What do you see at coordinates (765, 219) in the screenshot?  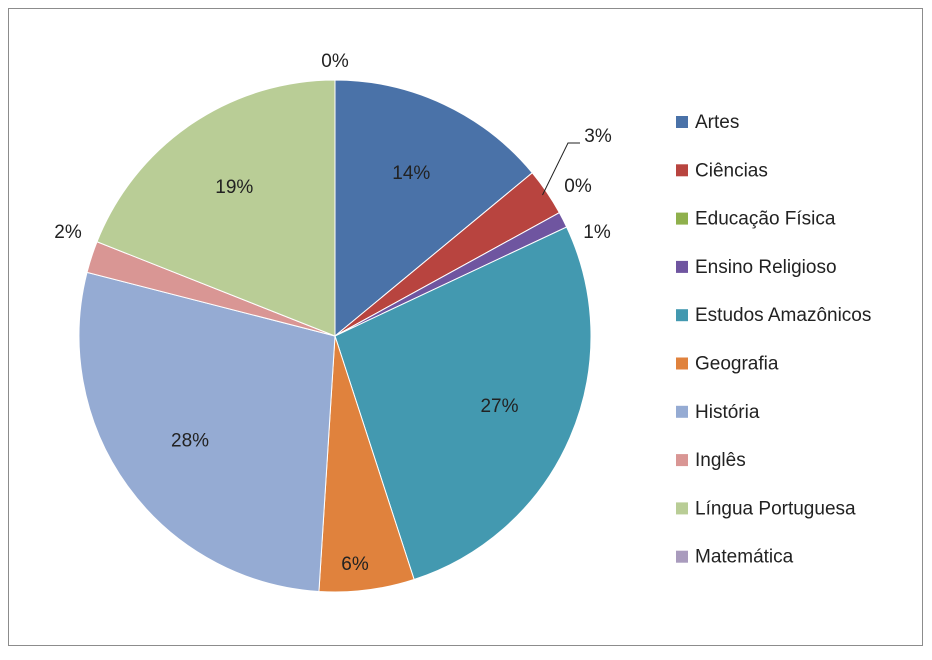 I see `legend-label: Educação Física` at bounding box center [765, 219].